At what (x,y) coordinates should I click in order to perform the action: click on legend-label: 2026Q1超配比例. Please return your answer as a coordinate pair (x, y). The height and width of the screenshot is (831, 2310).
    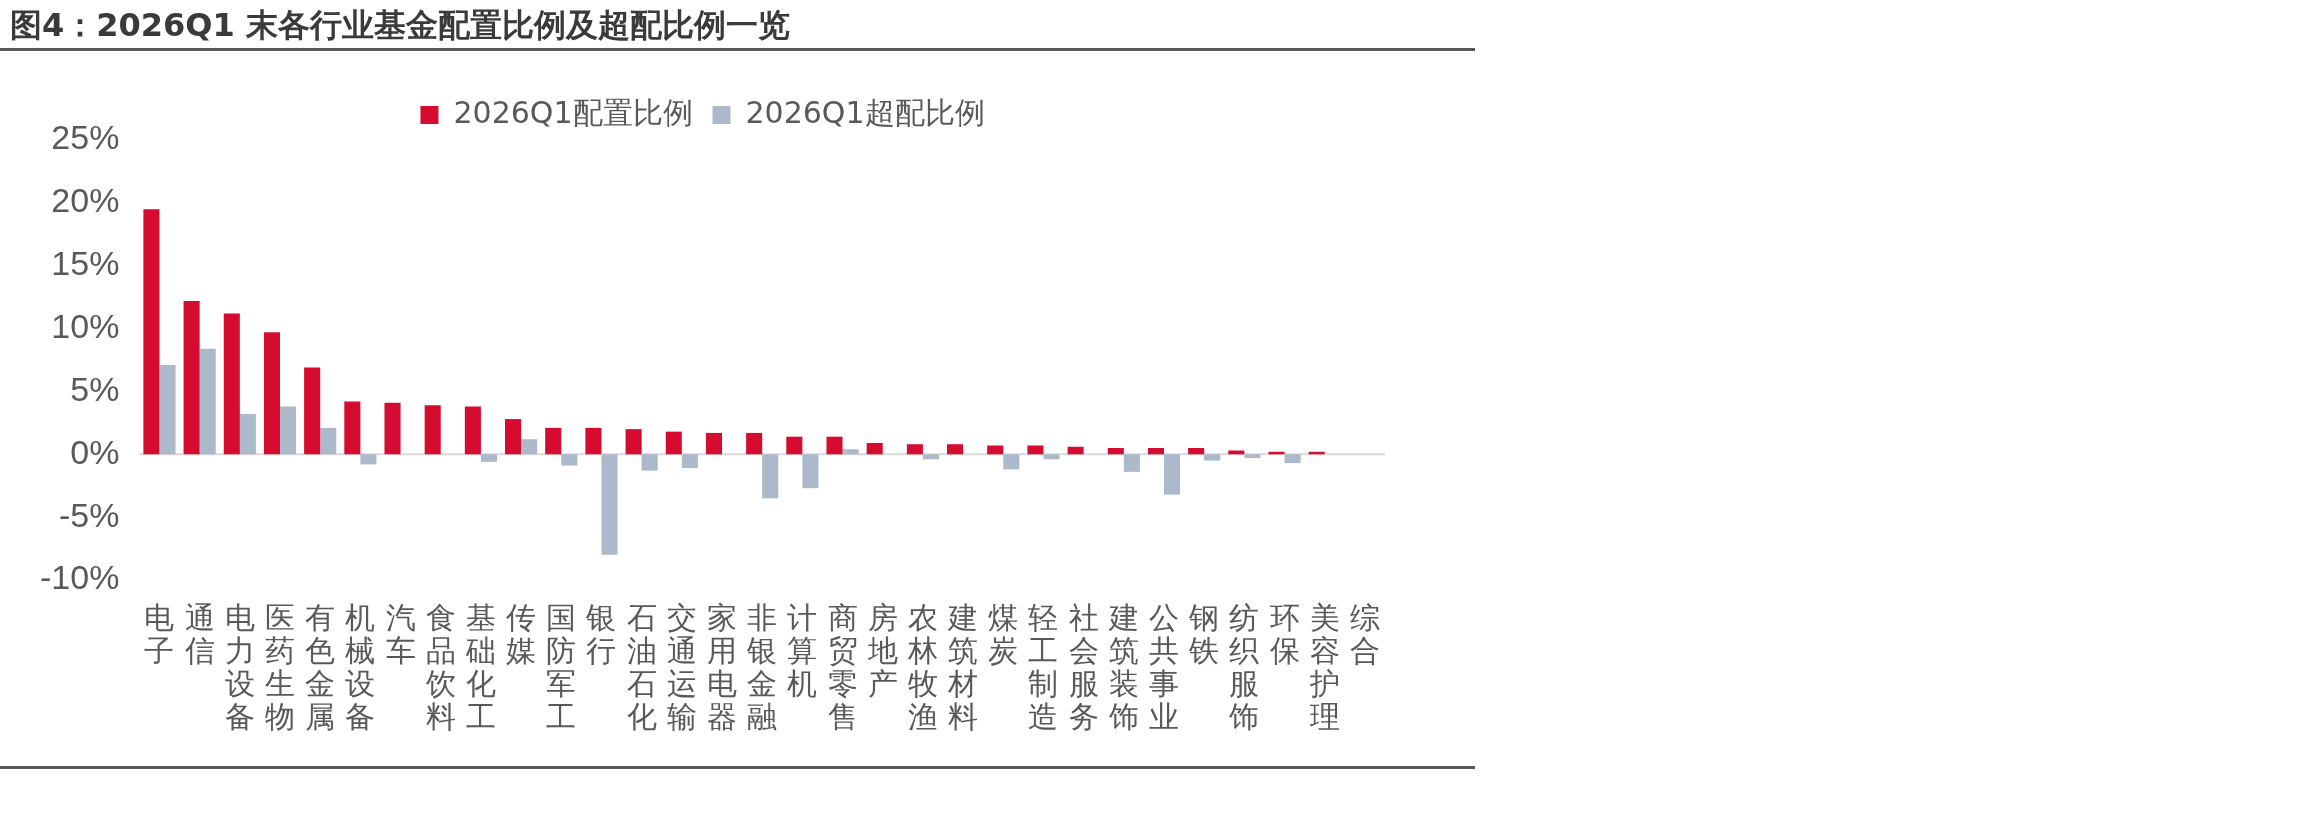
    Looking at the image, I should click on (865, 112).